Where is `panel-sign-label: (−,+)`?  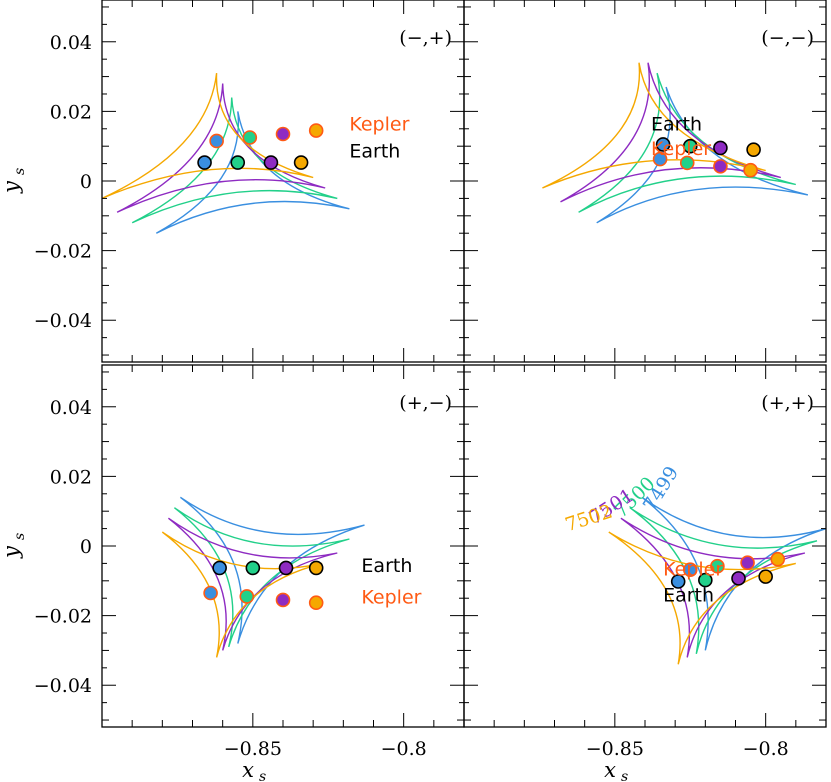 panel-sign-label: (−,+) is located at coordinates (425, 38).